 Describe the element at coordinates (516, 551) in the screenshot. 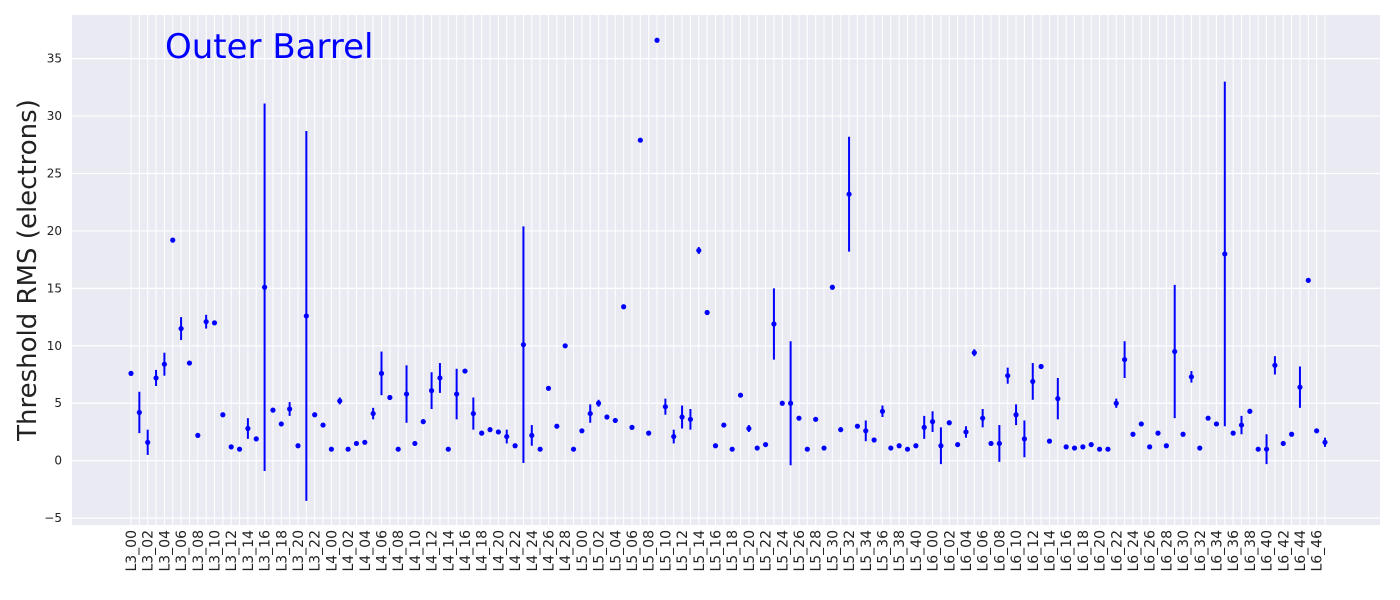

I see `x-tick-label: L4_22` at that location.